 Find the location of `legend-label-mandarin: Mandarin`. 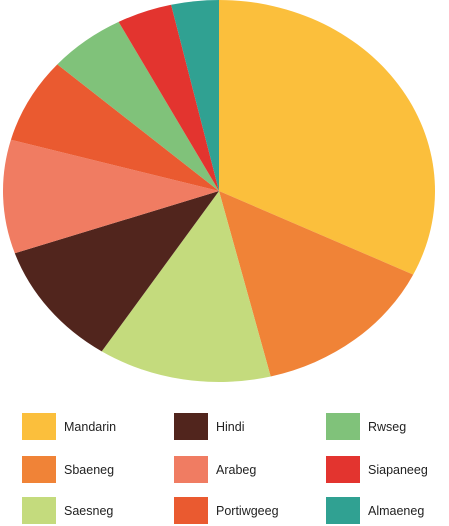

legend-label-mandarin: Mandarin is located at coordinates (90, 427).